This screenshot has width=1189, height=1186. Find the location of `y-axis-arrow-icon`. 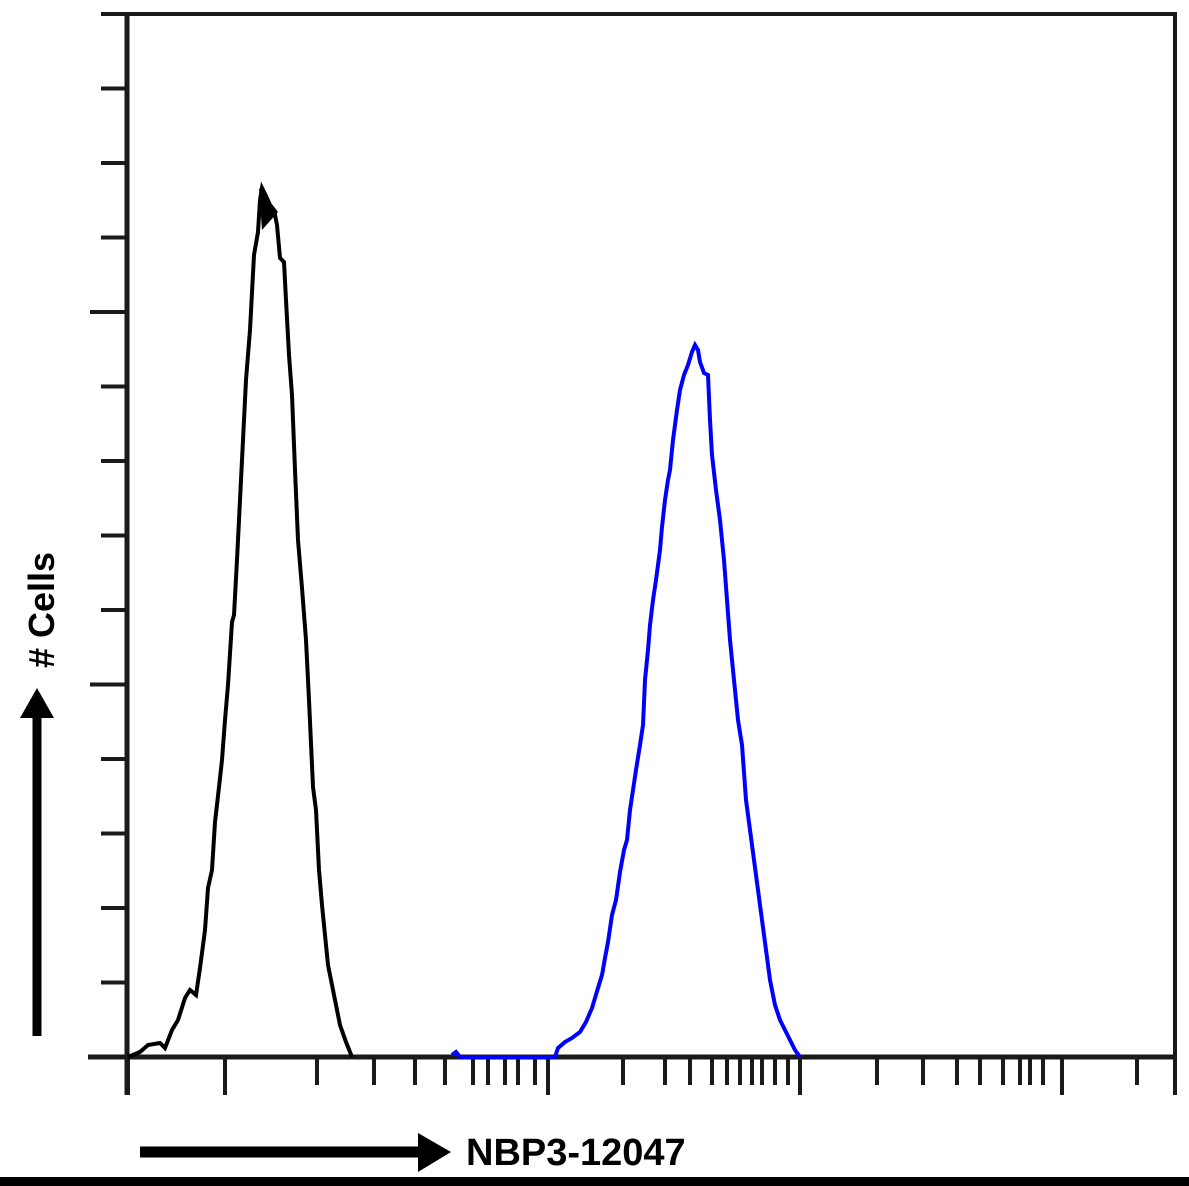

y-axis-arrow-icon is located at coordinates (37, 703).